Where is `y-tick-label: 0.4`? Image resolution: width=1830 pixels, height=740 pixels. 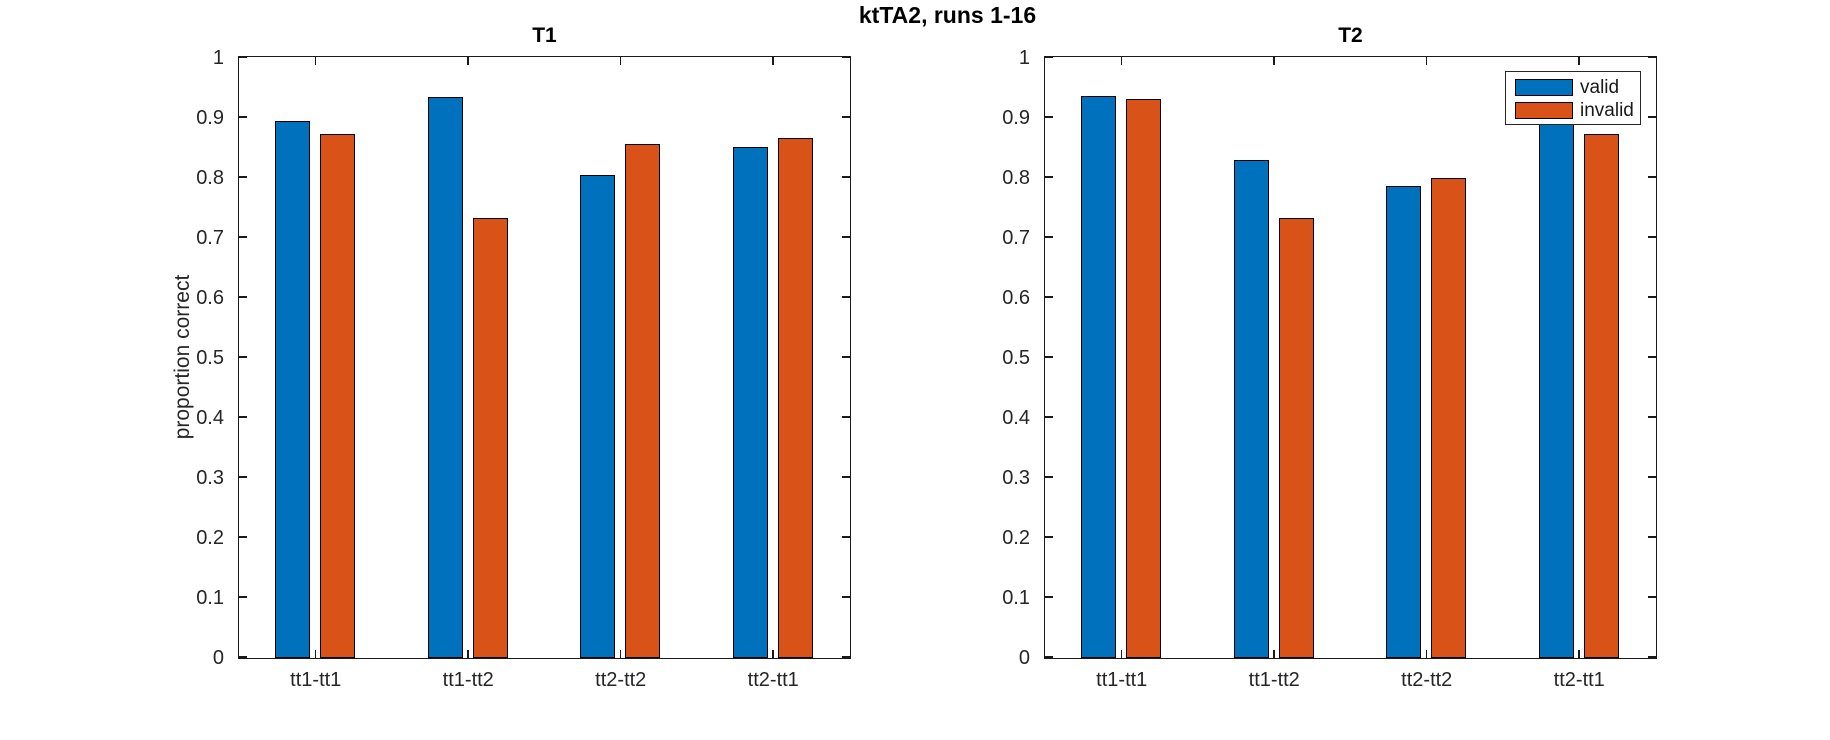 y-tick-label: 0.4 is located at coordinates (1016, 417).